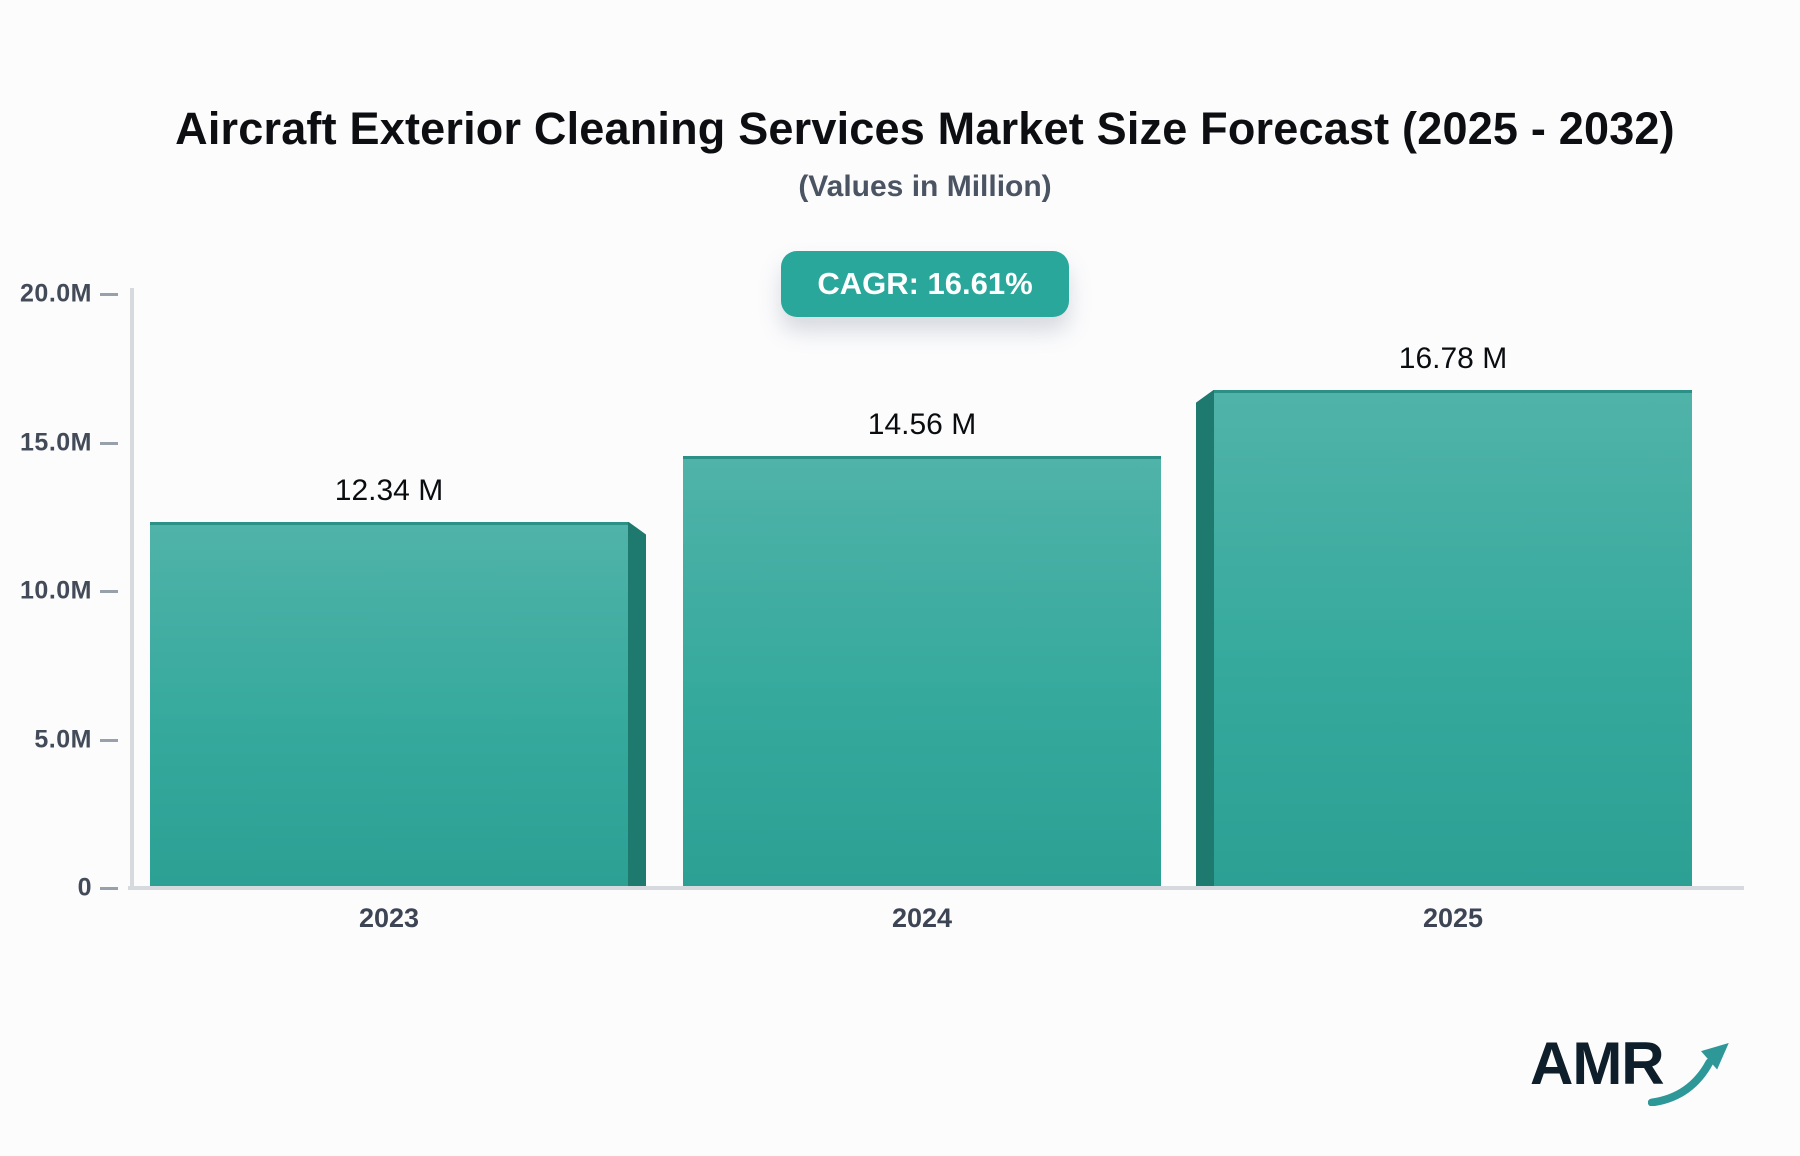  What do you see at coordinates (922, 671) in the screenshot?
I see `bar-2024` at bounding box center [922, 671].